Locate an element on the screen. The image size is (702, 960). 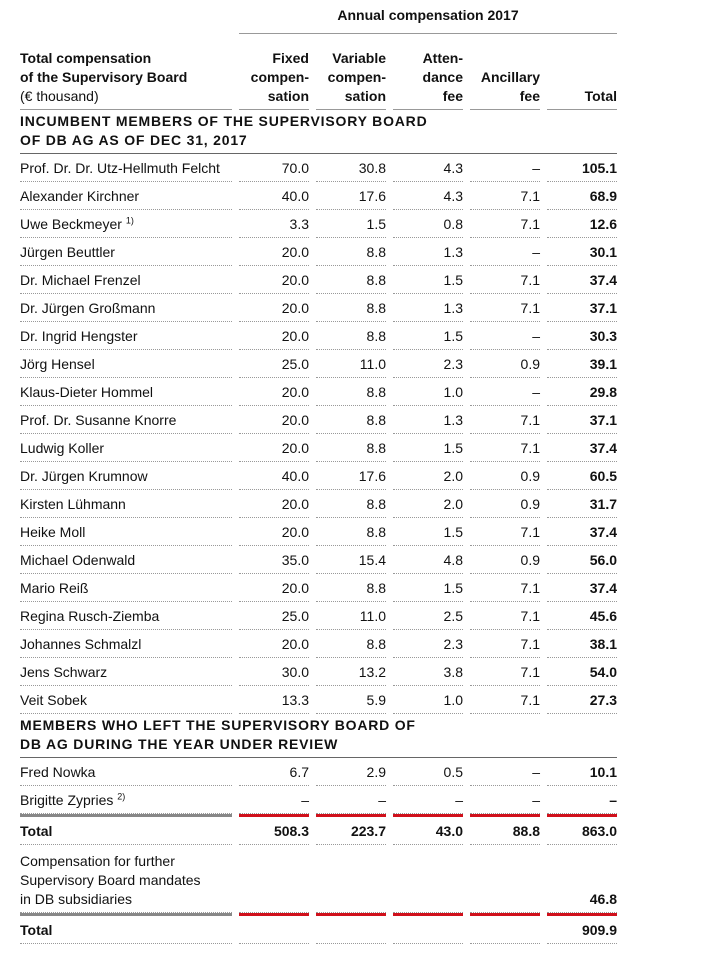
table-row: Fred Nowka 6.7 2.9 0.5–10.1 is located at coordinates (318, 772).